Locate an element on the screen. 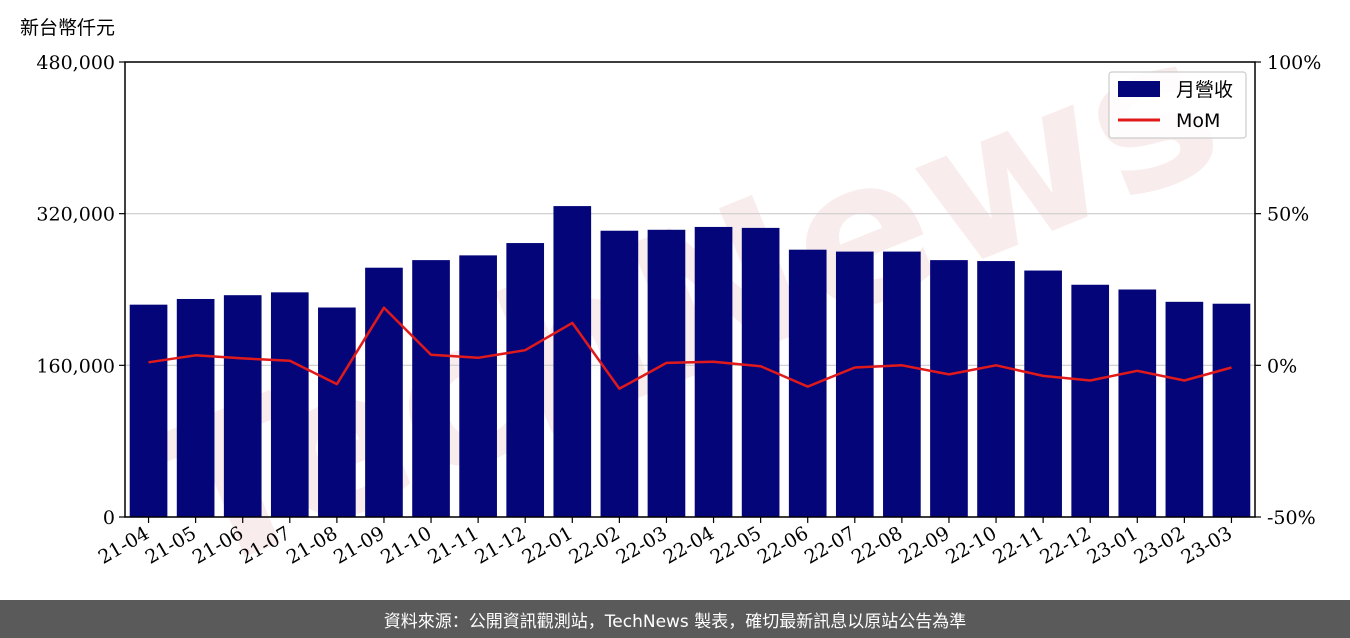  legend-label-line: MoM is located at coordinates (1198, 121).